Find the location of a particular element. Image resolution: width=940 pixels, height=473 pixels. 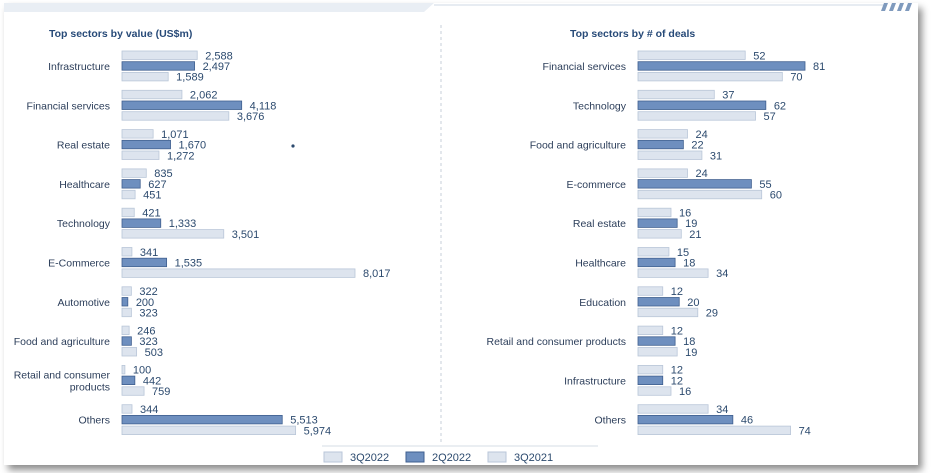

top-decorative-band is located at coordinates (458, 7).